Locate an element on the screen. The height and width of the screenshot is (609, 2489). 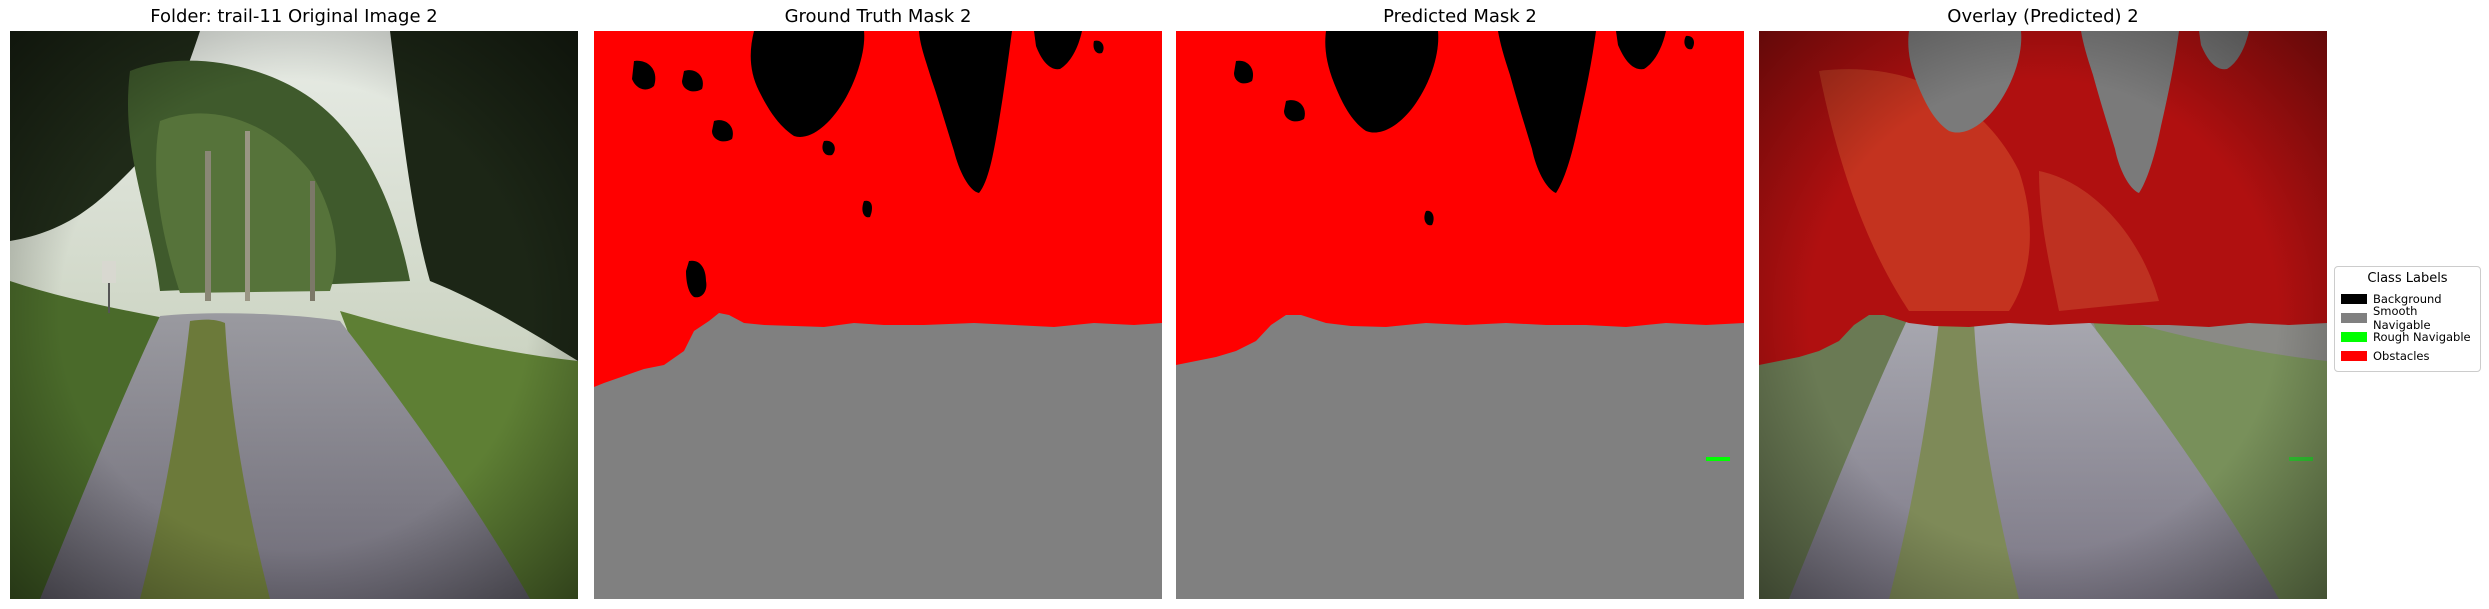
original-image-title: Folder: trail-11 Original Image 2 is located at coordinates (294, 16).